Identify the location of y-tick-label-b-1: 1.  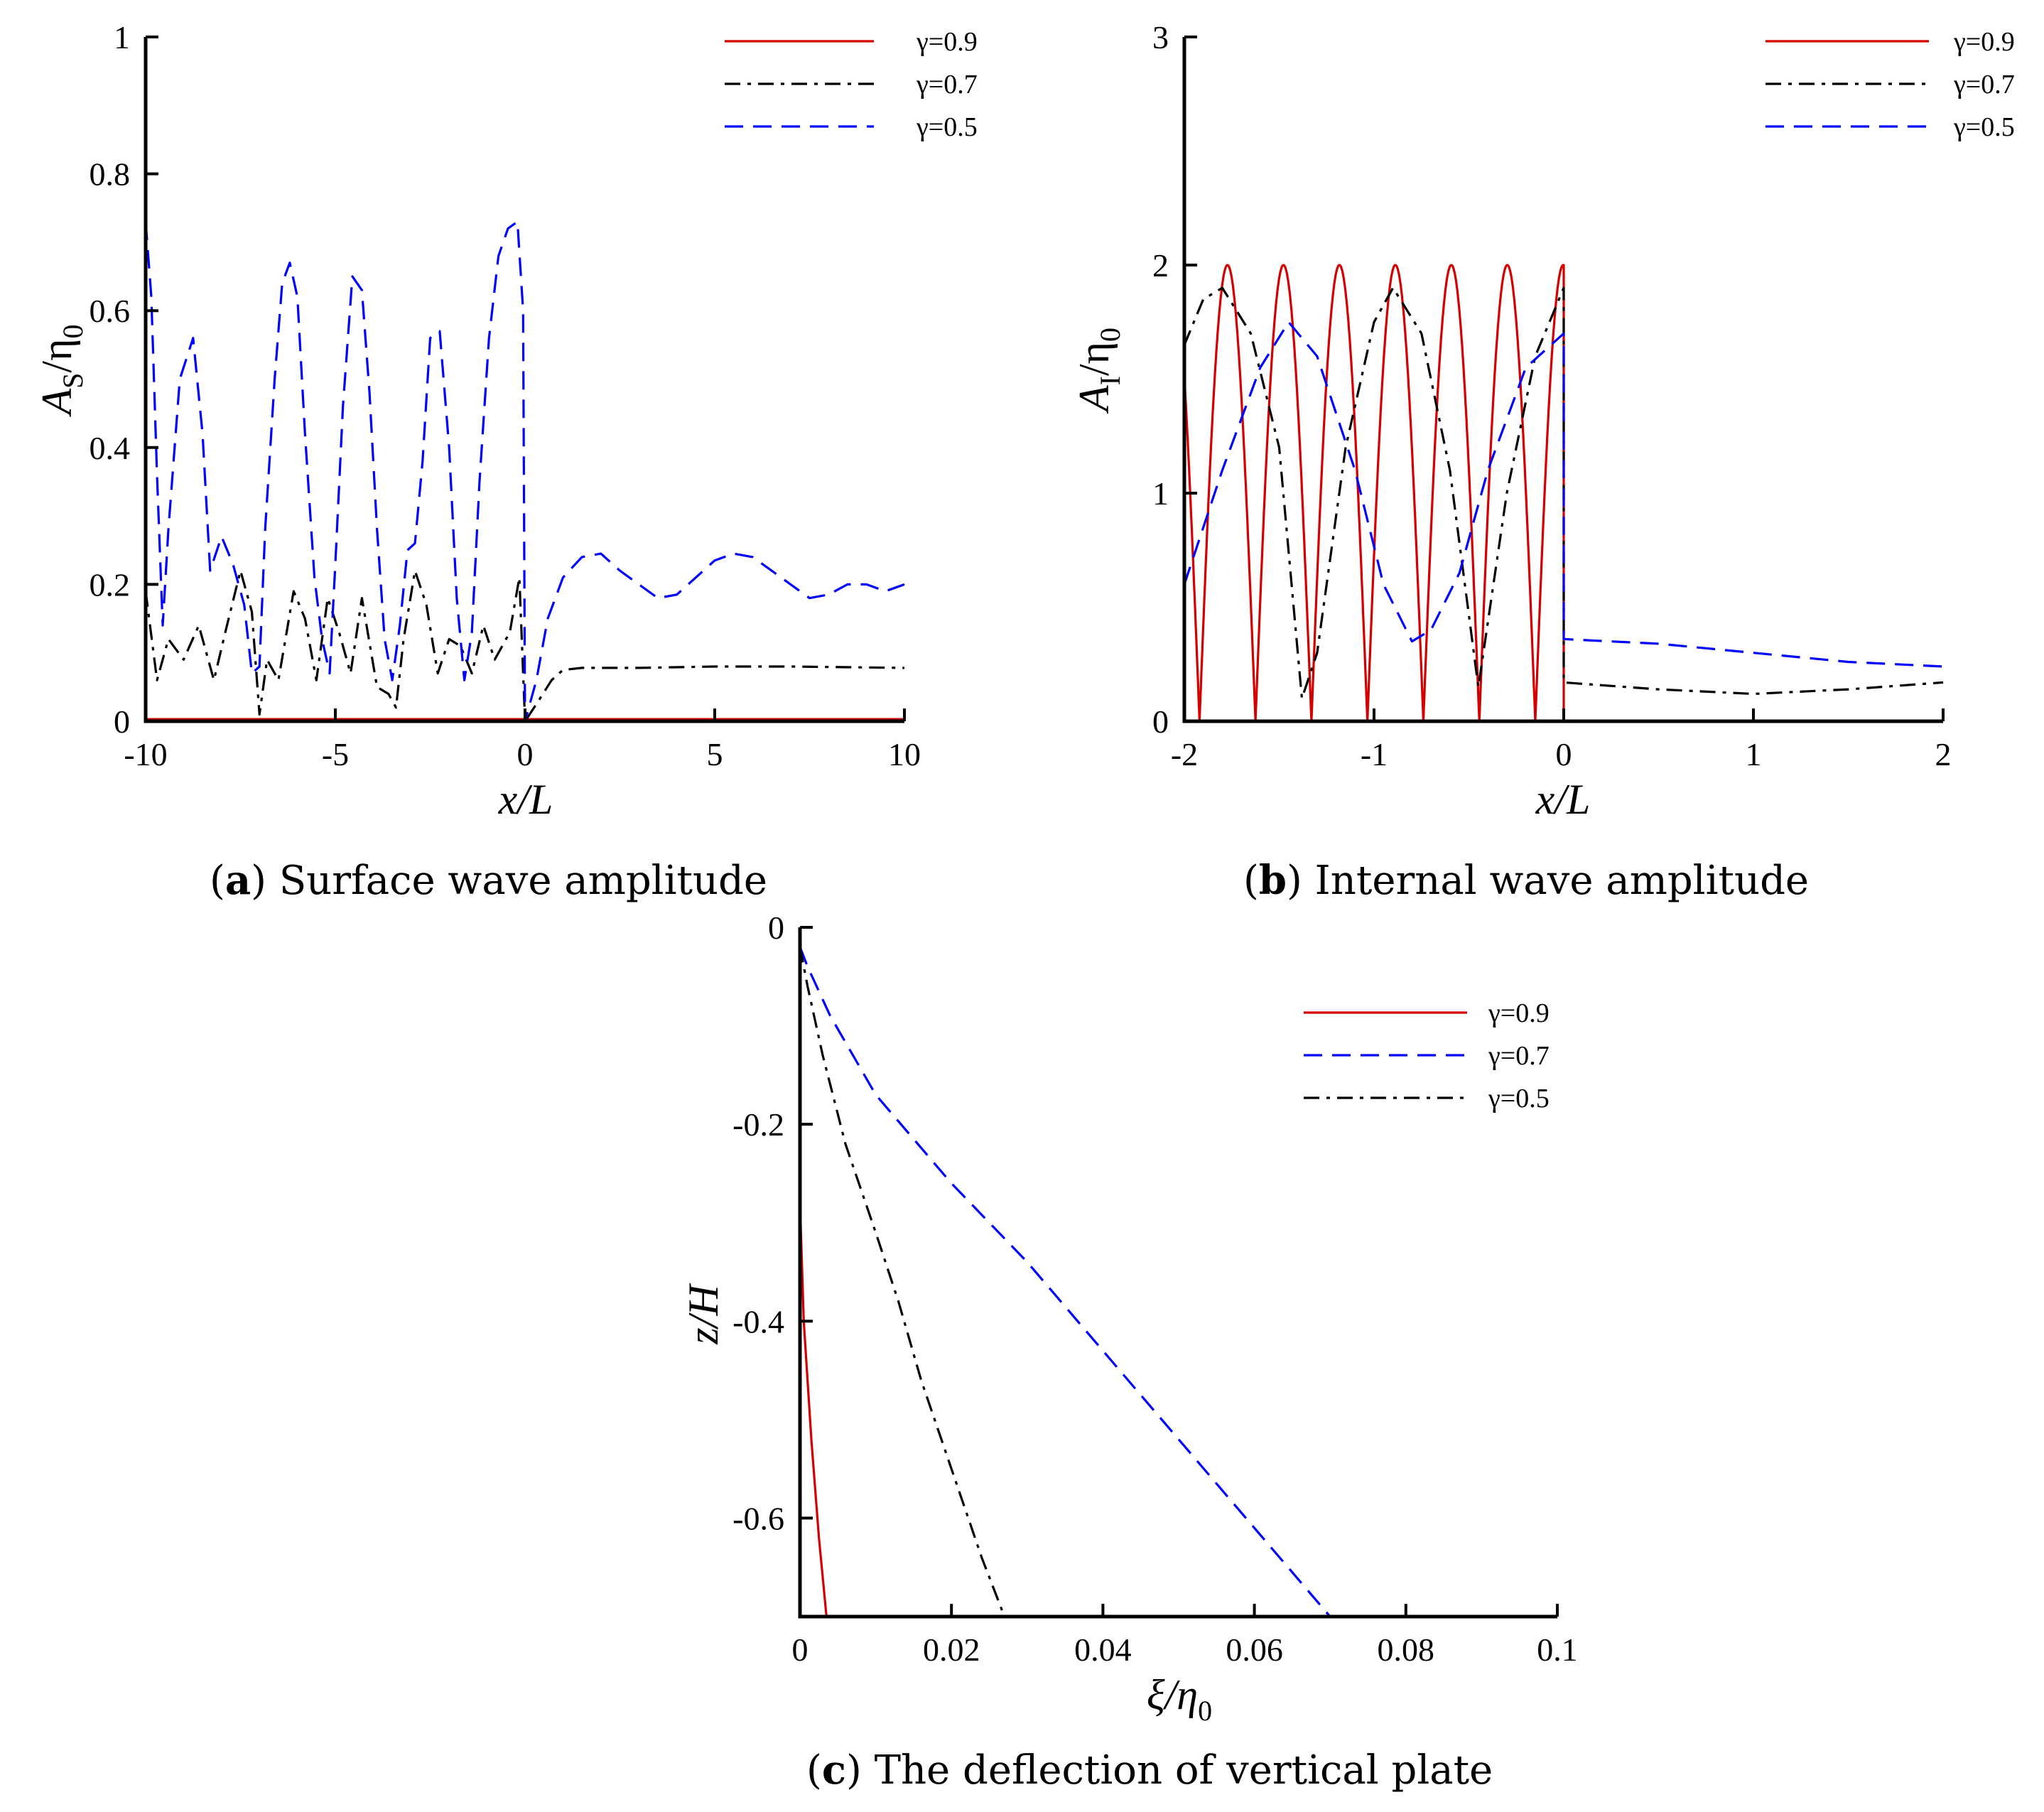
(1160, 493).